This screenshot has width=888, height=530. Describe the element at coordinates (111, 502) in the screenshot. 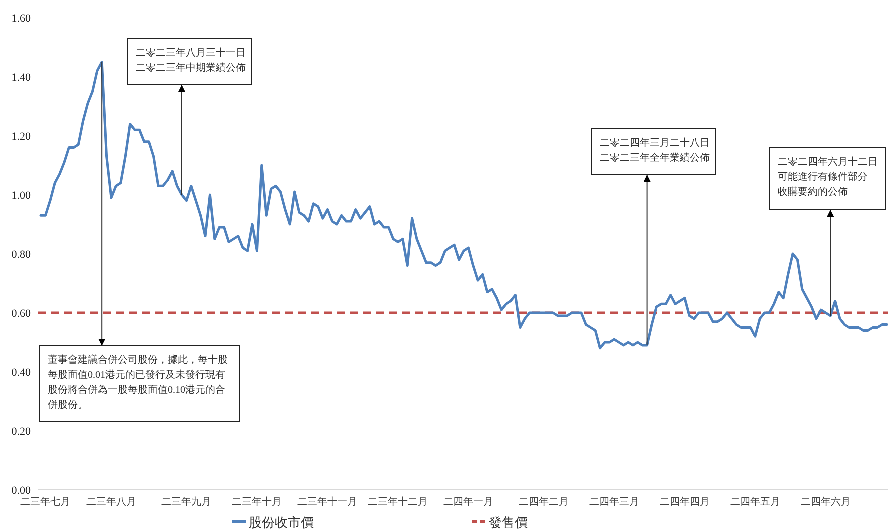

I see `x-tick-label: 二三年八月` at that location.